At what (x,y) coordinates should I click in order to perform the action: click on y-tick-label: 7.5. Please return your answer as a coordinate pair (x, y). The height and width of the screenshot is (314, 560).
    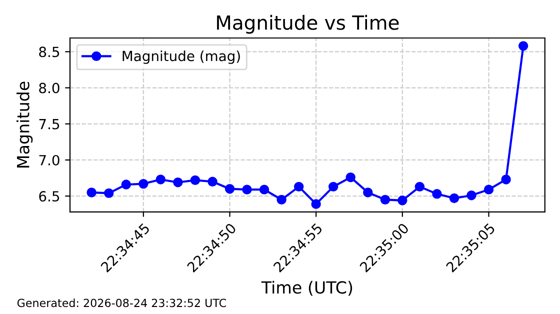
    Looking at the image, I should click on (49, 124).